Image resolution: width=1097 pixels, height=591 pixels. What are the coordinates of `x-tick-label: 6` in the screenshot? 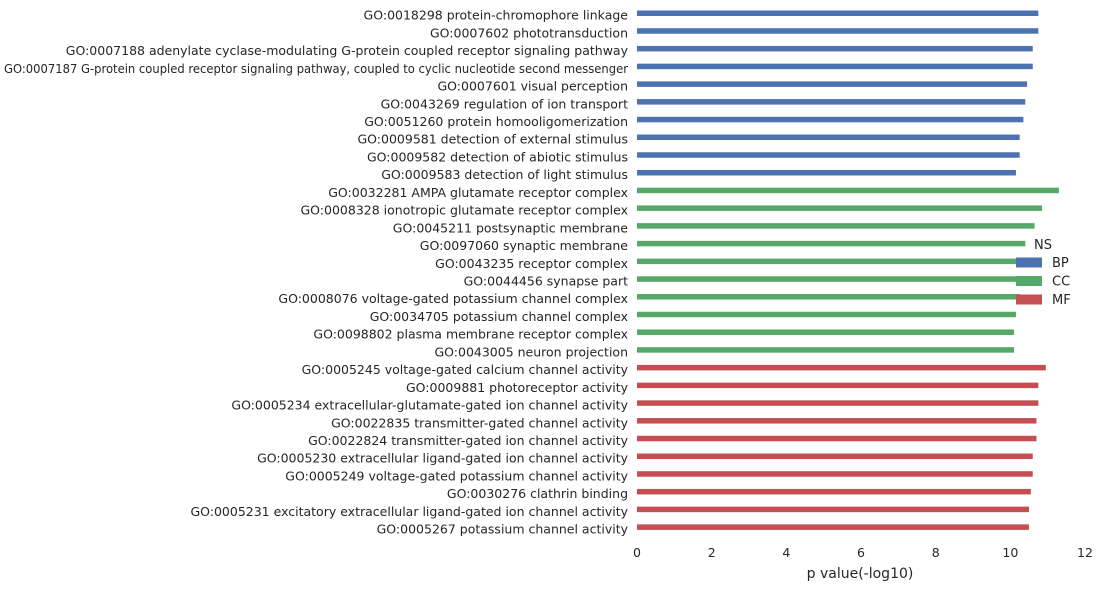 It's located at (861, 552).